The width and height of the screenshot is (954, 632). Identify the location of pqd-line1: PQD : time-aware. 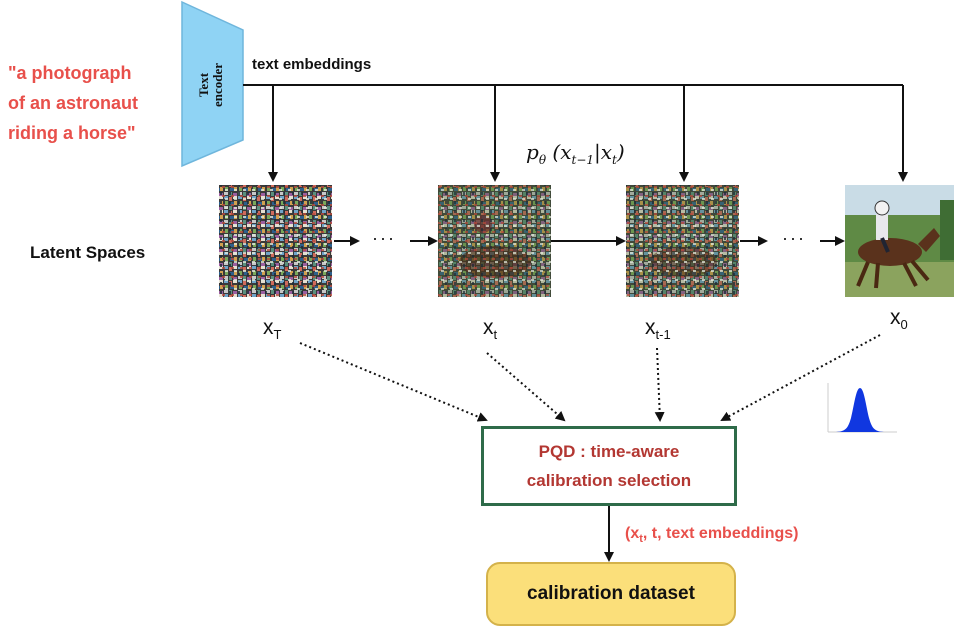
(609, 451).